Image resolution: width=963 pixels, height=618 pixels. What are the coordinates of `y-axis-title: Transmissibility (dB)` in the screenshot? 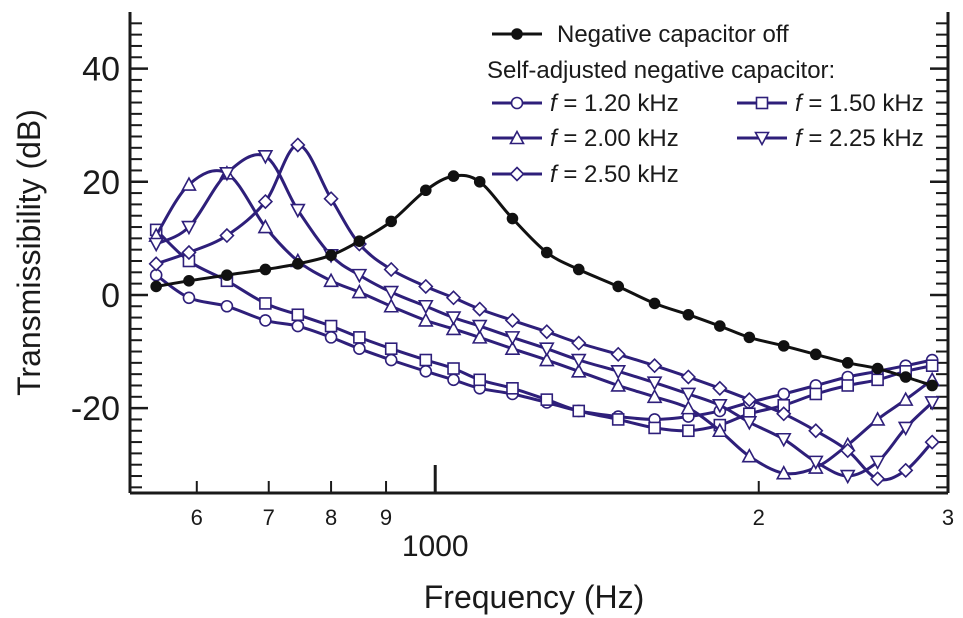 It's located at (29, 252).